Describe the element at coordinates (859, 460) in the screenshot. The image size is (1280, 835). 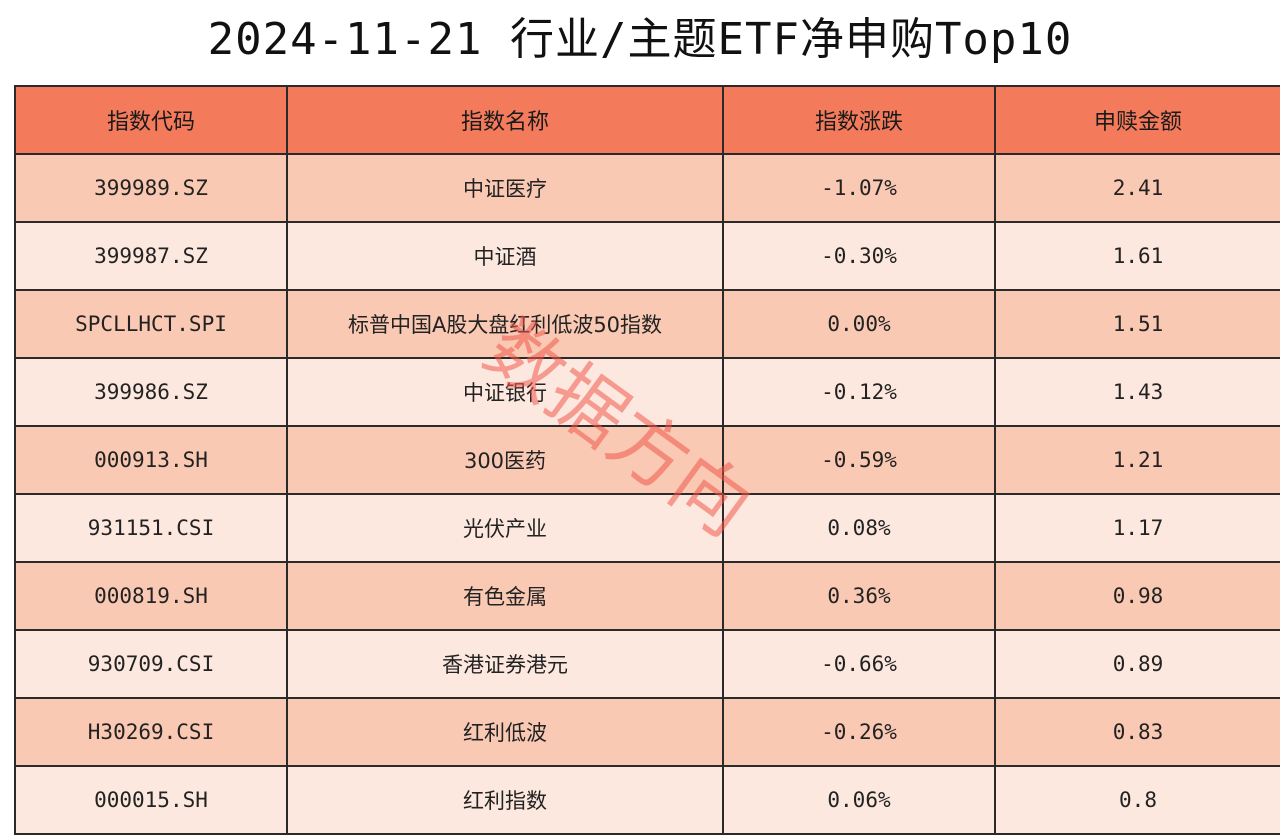
I see `cell-index-change: -0.59%` at that location.